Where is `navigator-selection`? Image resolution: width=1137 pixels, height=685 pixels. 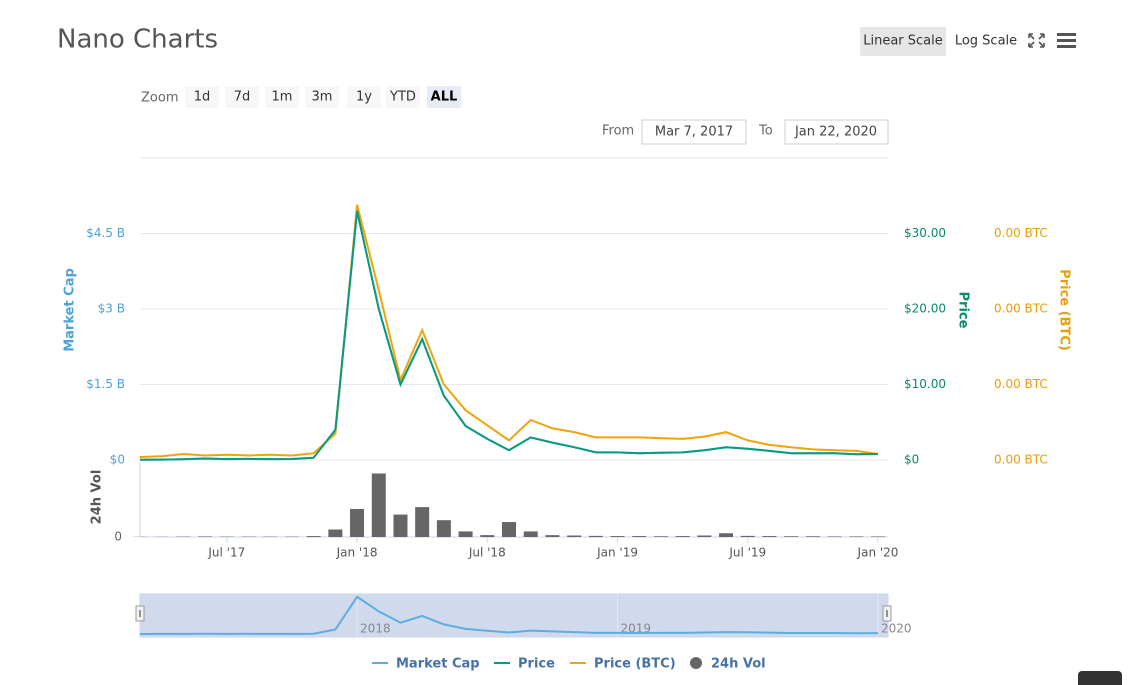
navigator-selection is located at coordinates (514, 615).